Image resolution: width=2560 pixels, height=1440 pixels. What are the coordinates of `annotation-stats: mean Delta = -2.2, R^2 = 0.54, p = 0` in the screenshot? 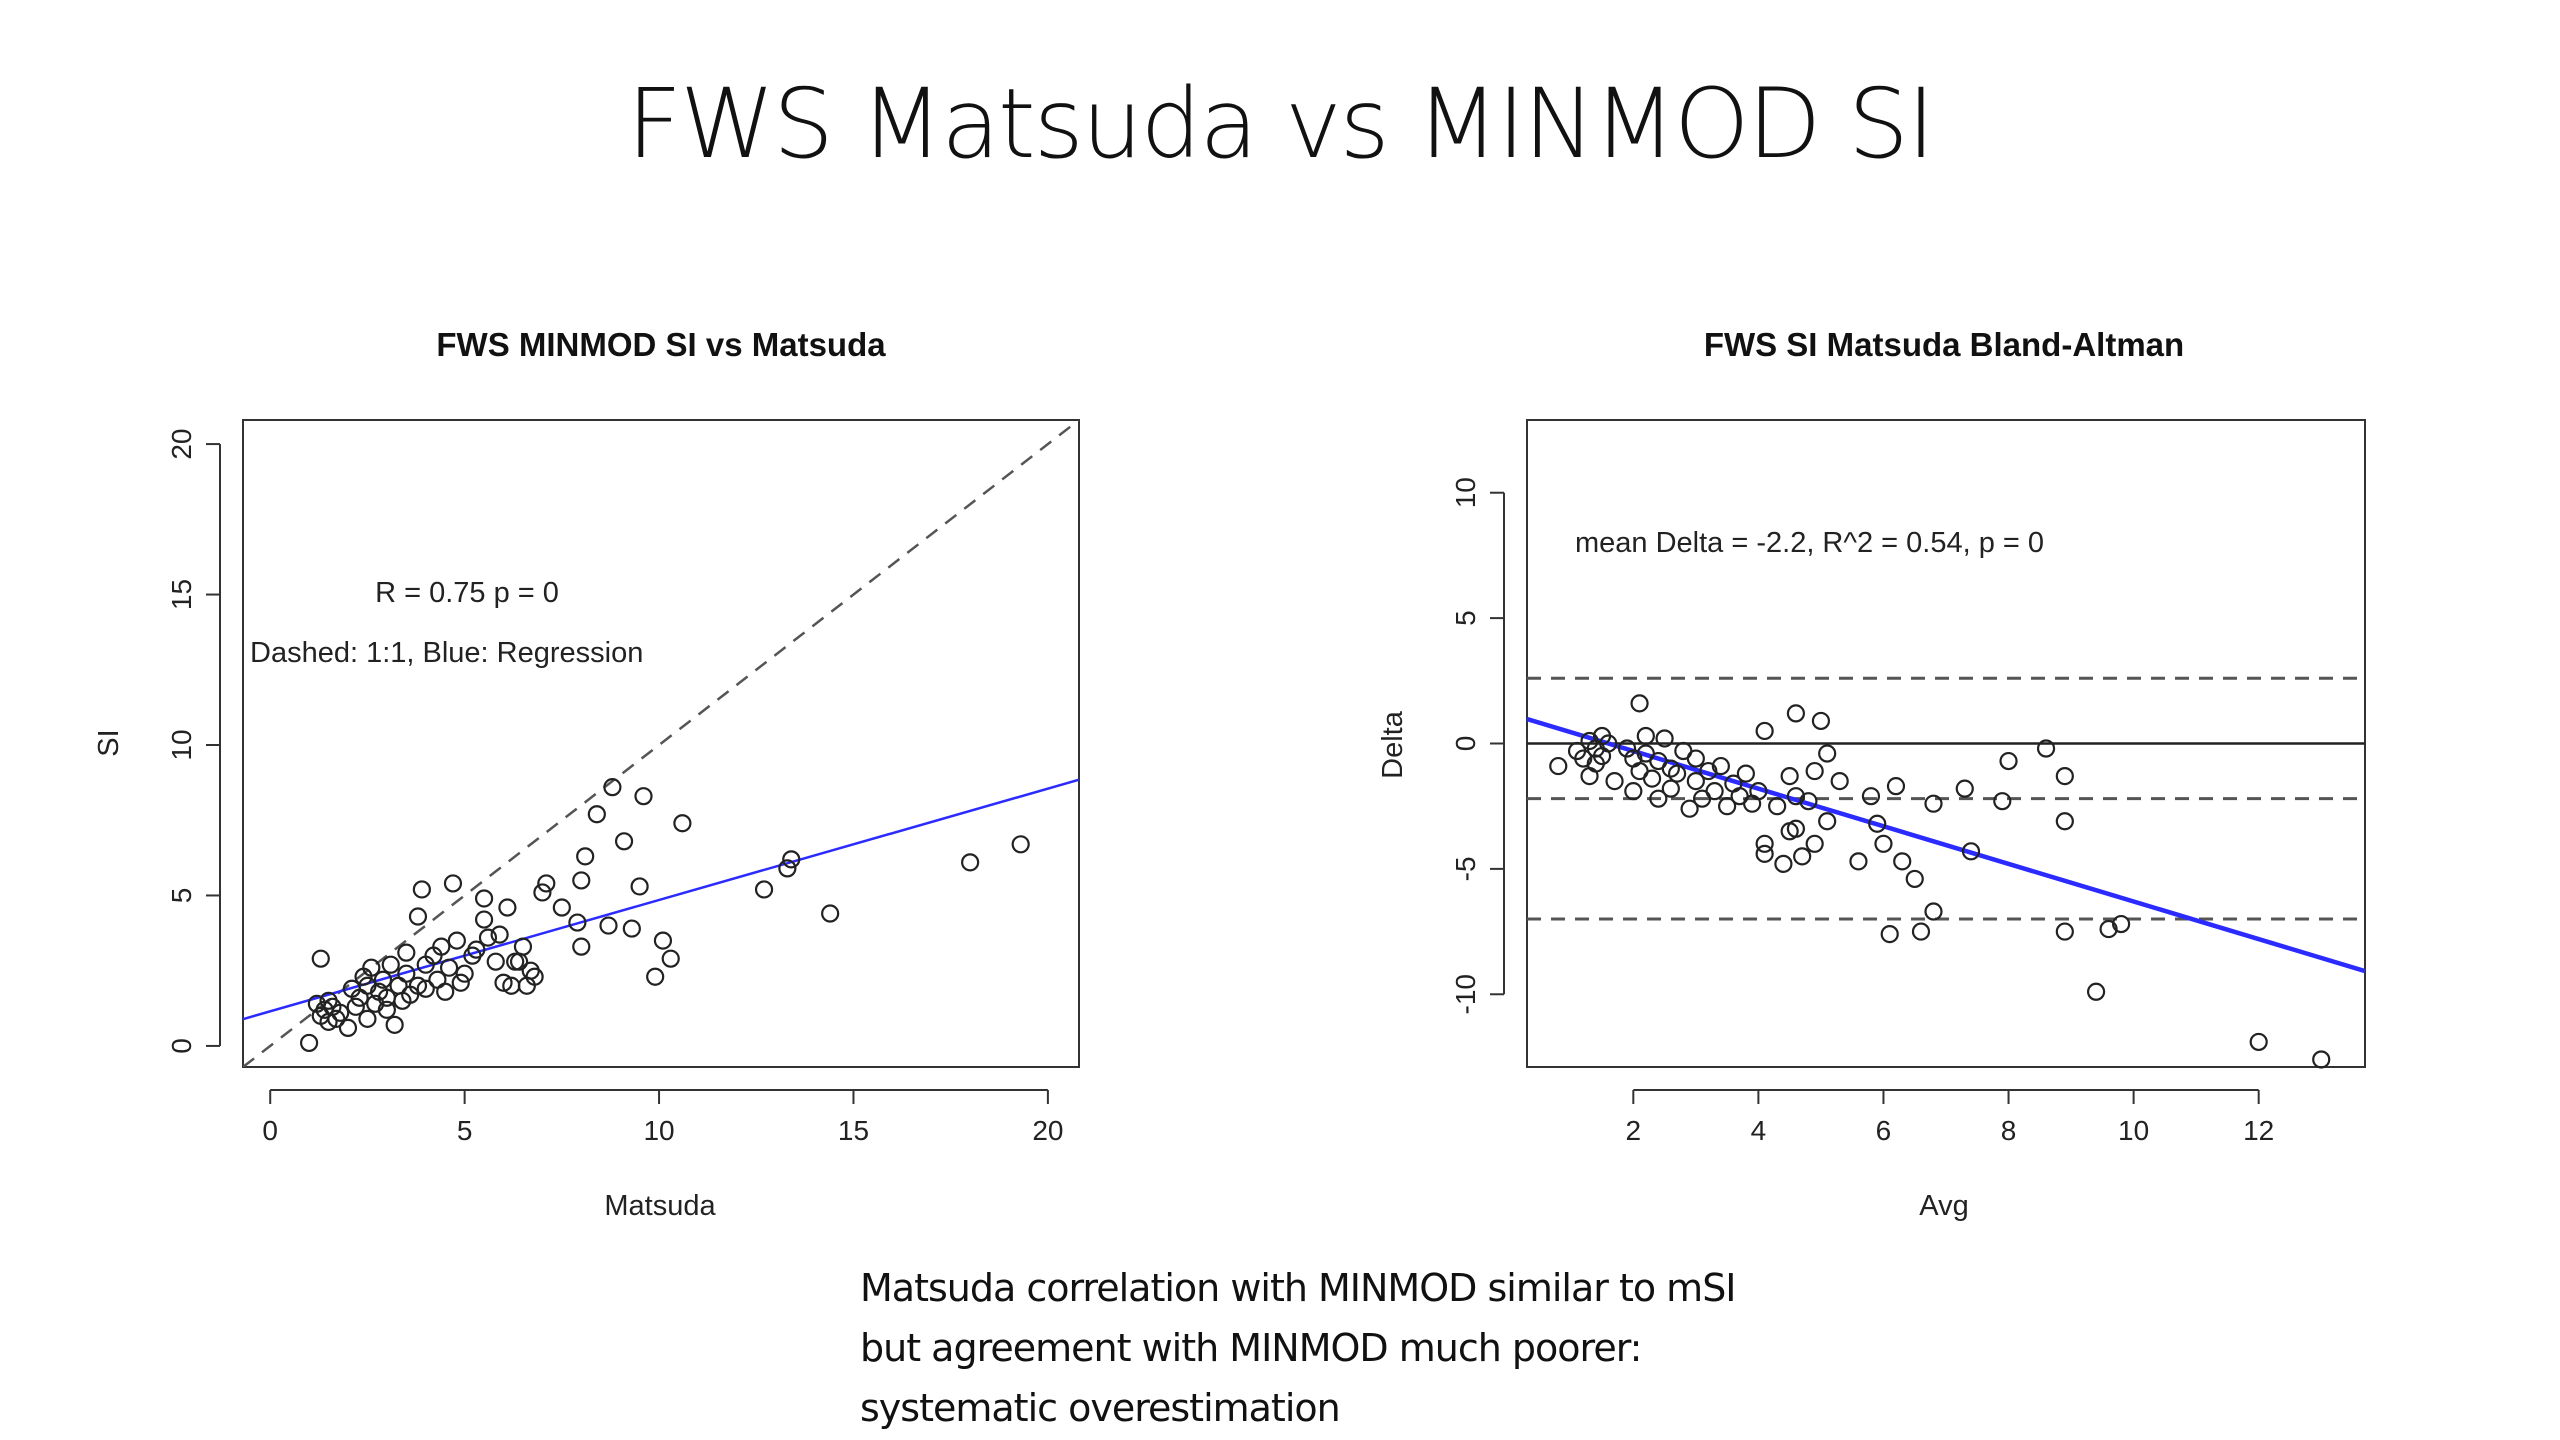 It's located at (1809, 543).